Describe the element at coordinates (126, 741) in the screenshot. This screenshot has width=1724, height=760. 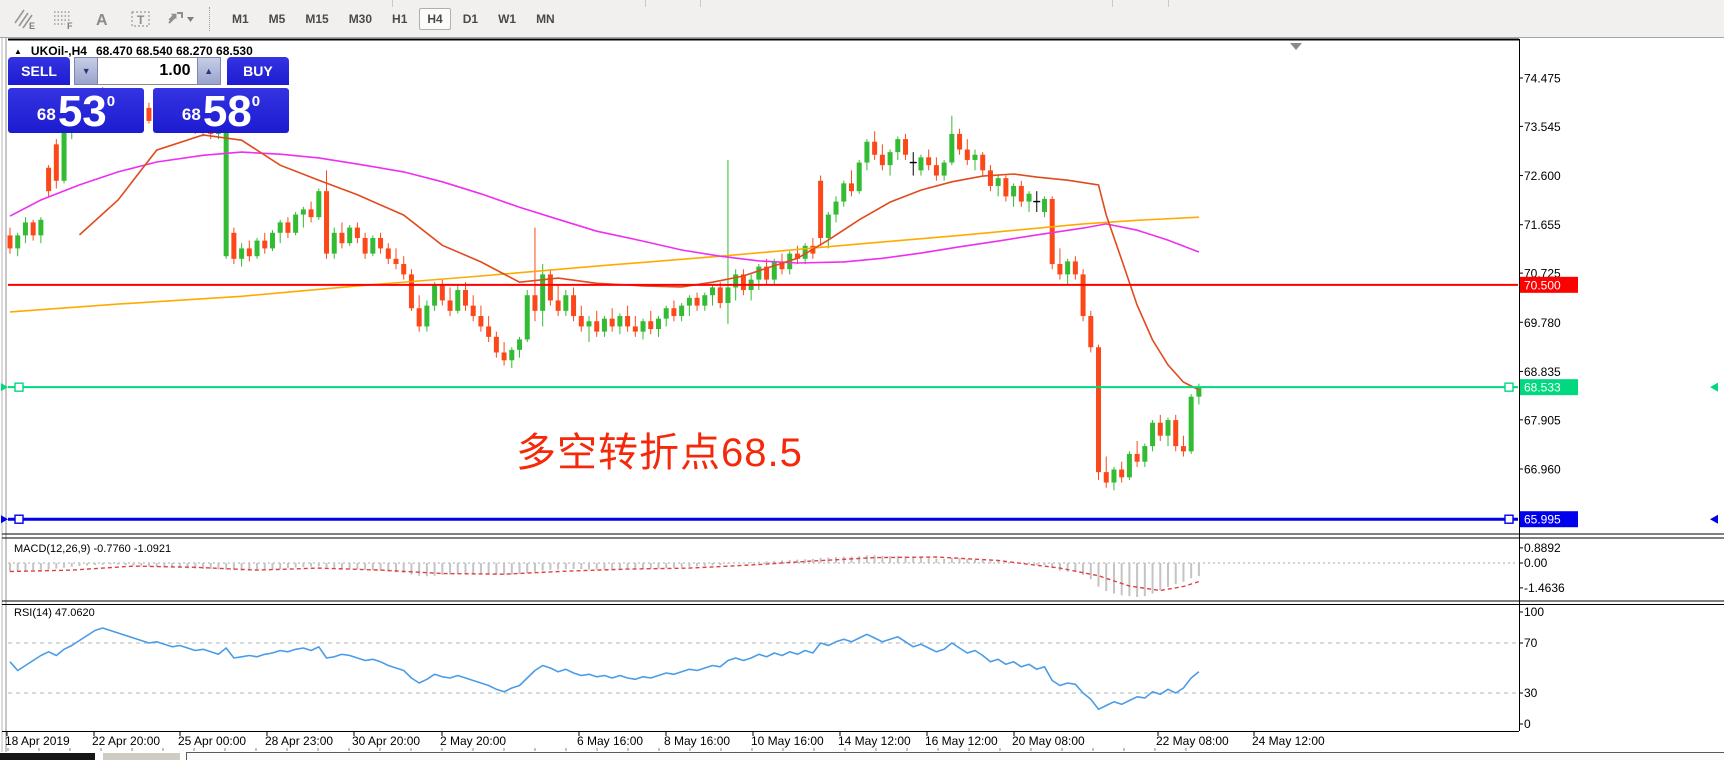
I see `date-axis-label: 22 Apr 20:00` at that location.